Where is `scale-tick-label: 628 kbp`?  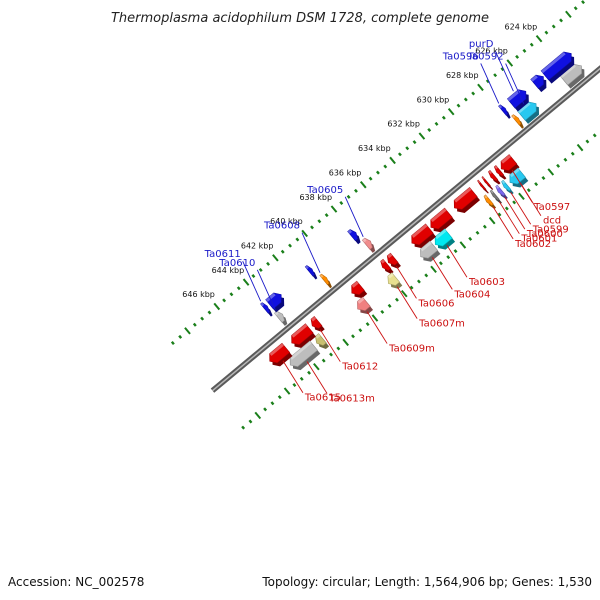 scale-tick-label: 628 kbp is located at coordinates (462, 75).